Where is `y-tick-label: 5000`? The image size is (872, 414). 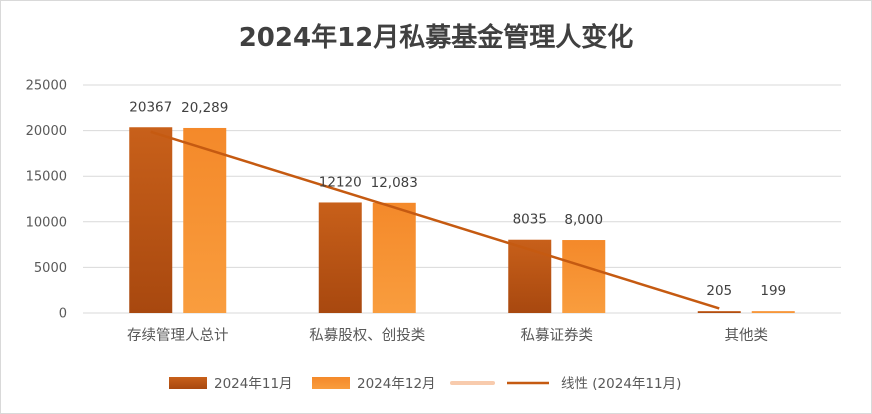
y-tick-label: 5000 is located at coordinates (50, 268).